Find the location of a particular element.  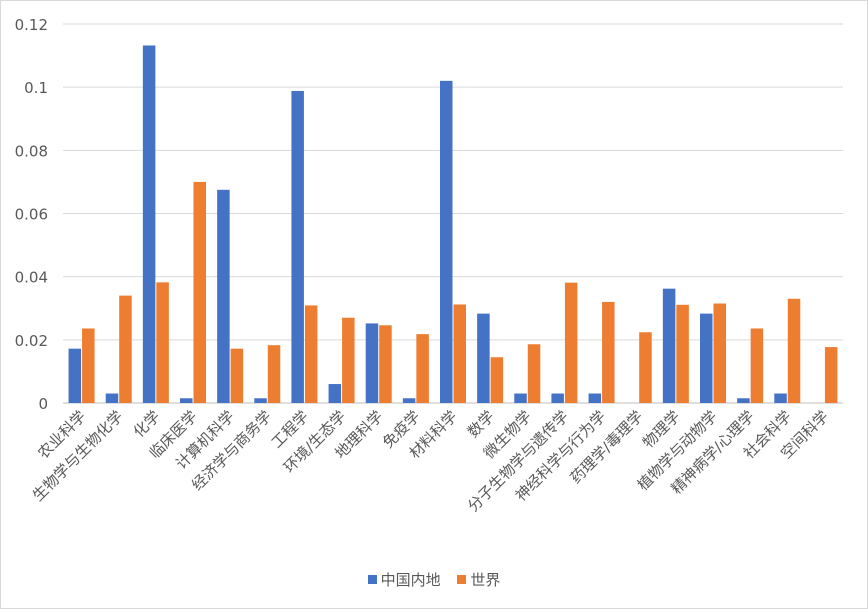

legend-item-series-2: 世界 is located at coordinates (478, 579).